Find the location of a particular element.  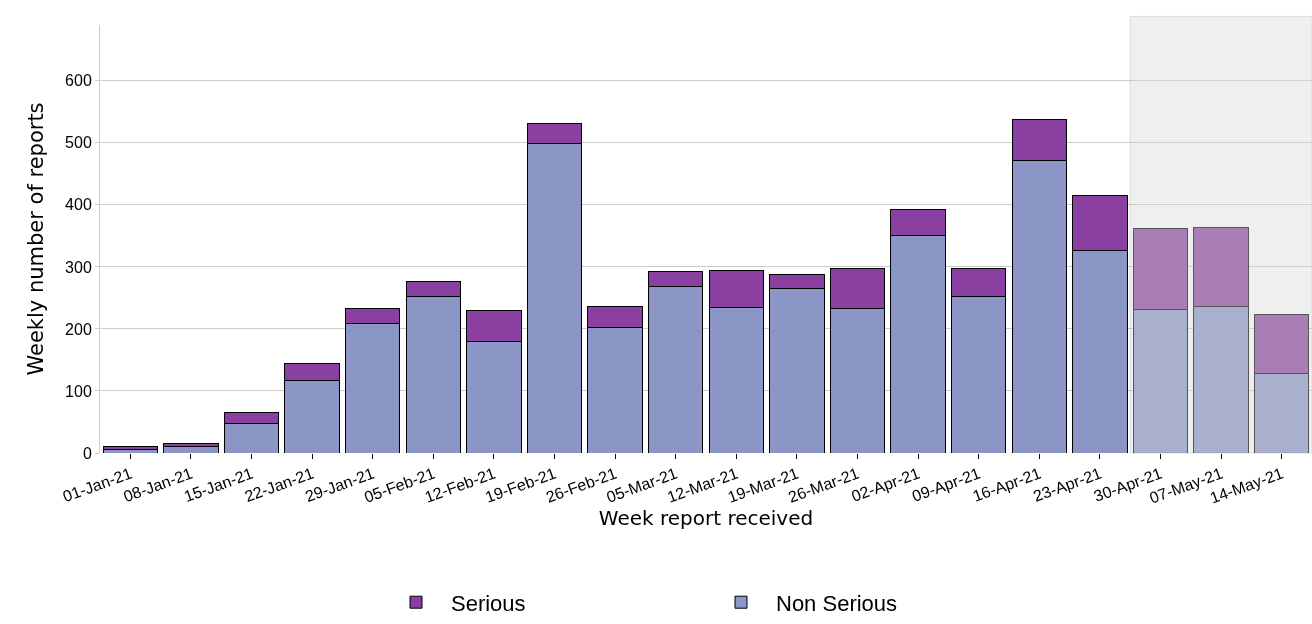

y-tick-label: 100 is located at coordinates (78, 391).